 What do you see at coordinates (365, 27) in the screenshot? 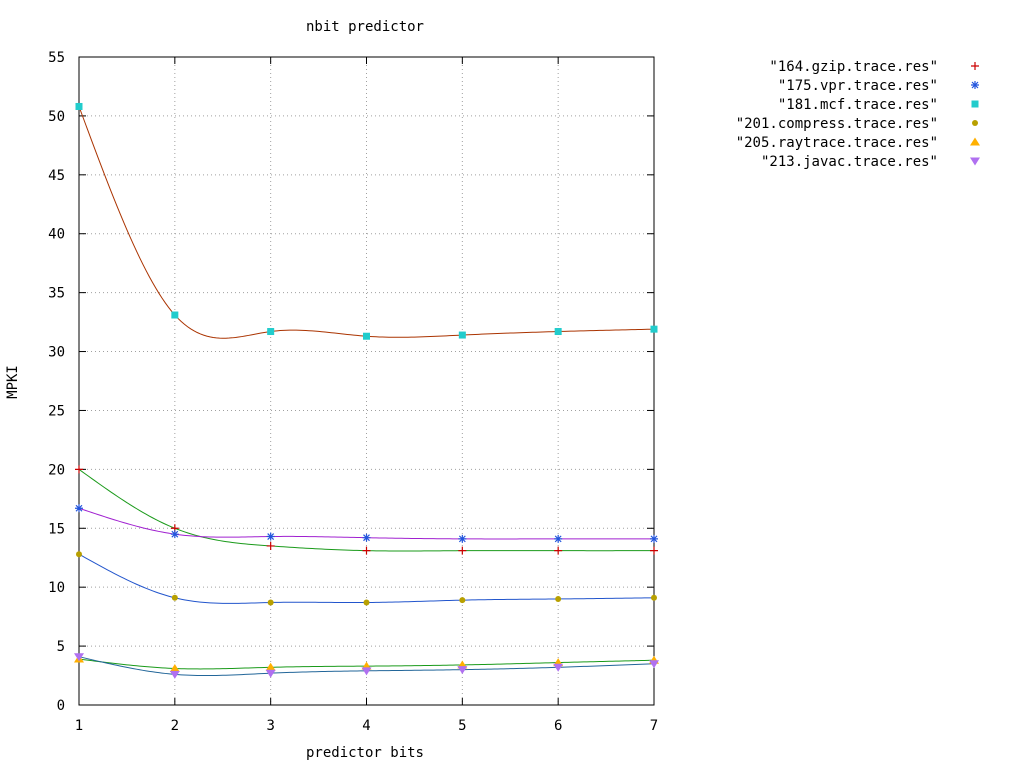
I see `chart-title: nbit predictor` at bounding box center [365, 27].